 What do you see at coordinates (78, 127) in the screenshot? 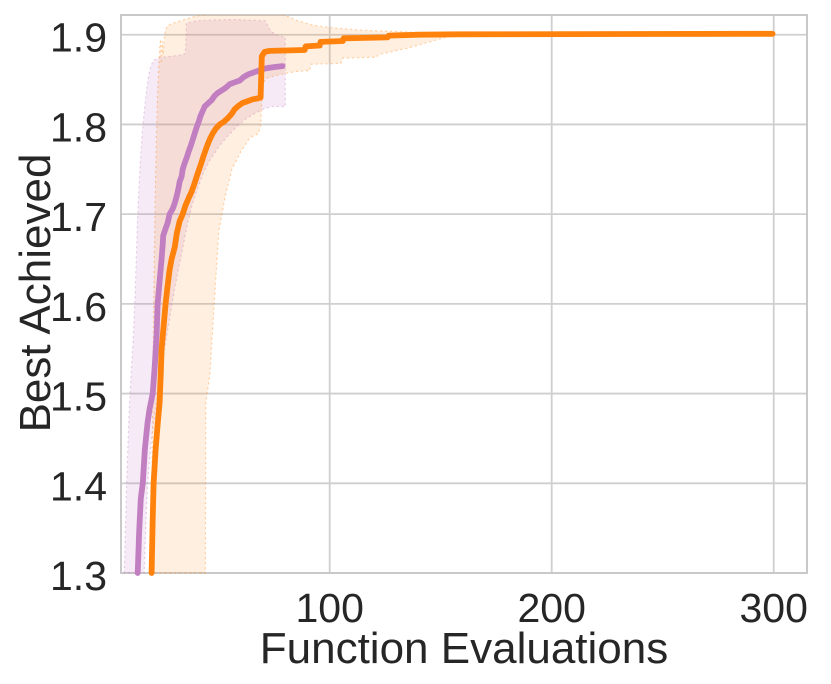
I see `y-tick-label-1.8: 1.8` at bounding box center [78, 127].